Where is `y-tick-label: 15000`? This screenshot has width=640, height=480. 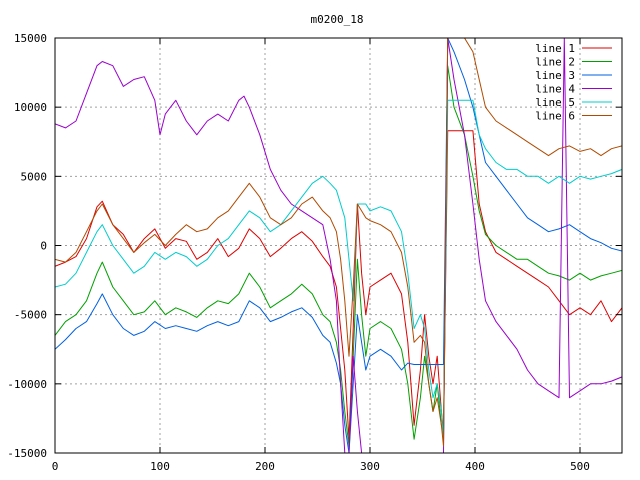 y-tick-label: 15000 is located at coordinates (30, 38).